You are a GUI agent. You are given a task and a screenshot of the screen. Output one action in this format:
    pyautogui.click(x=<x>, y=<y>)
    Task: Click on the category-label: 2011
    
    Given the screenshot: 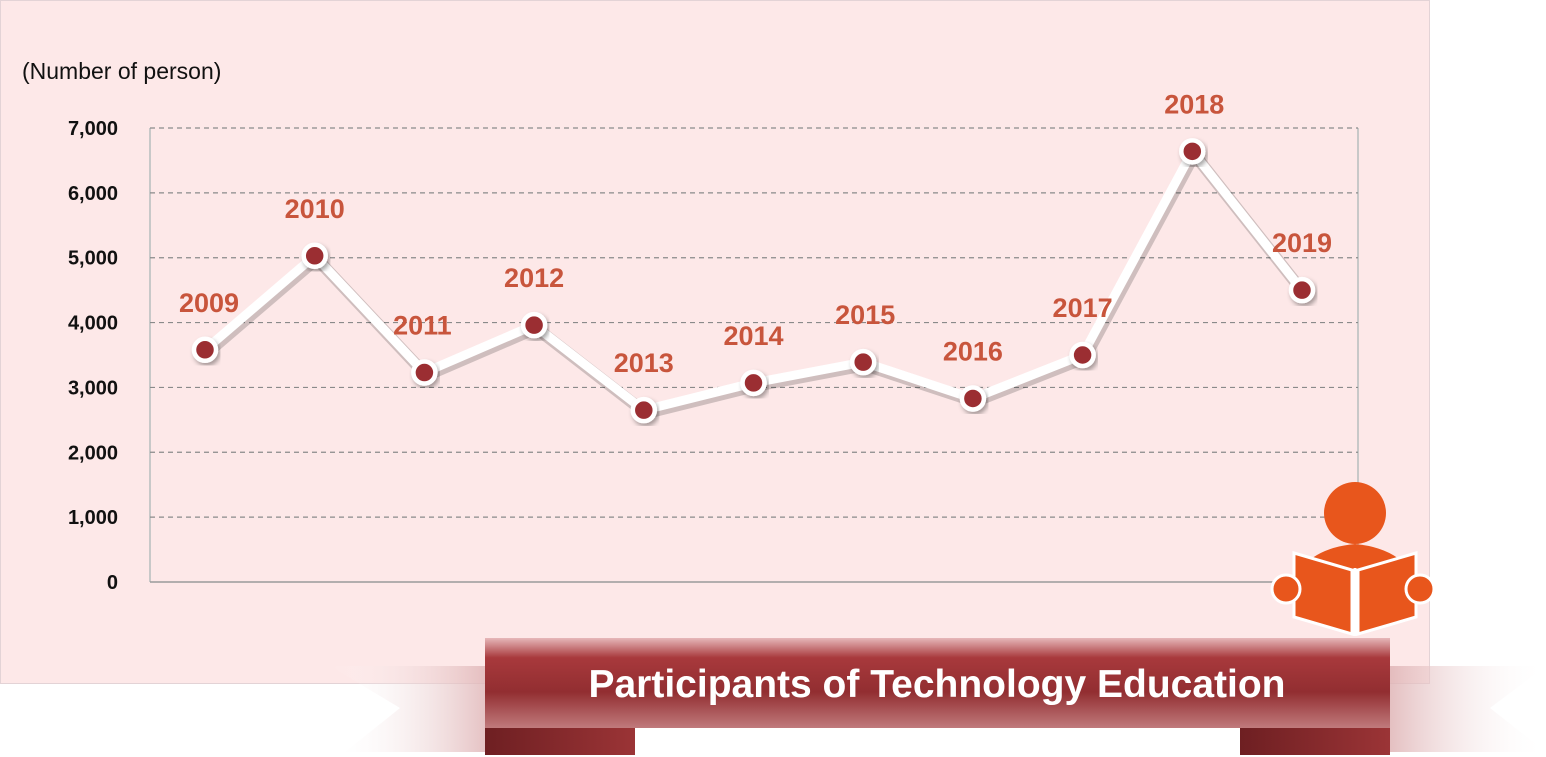 What is the action you would take?
    pyautogui.click(x=422, y=326)
    